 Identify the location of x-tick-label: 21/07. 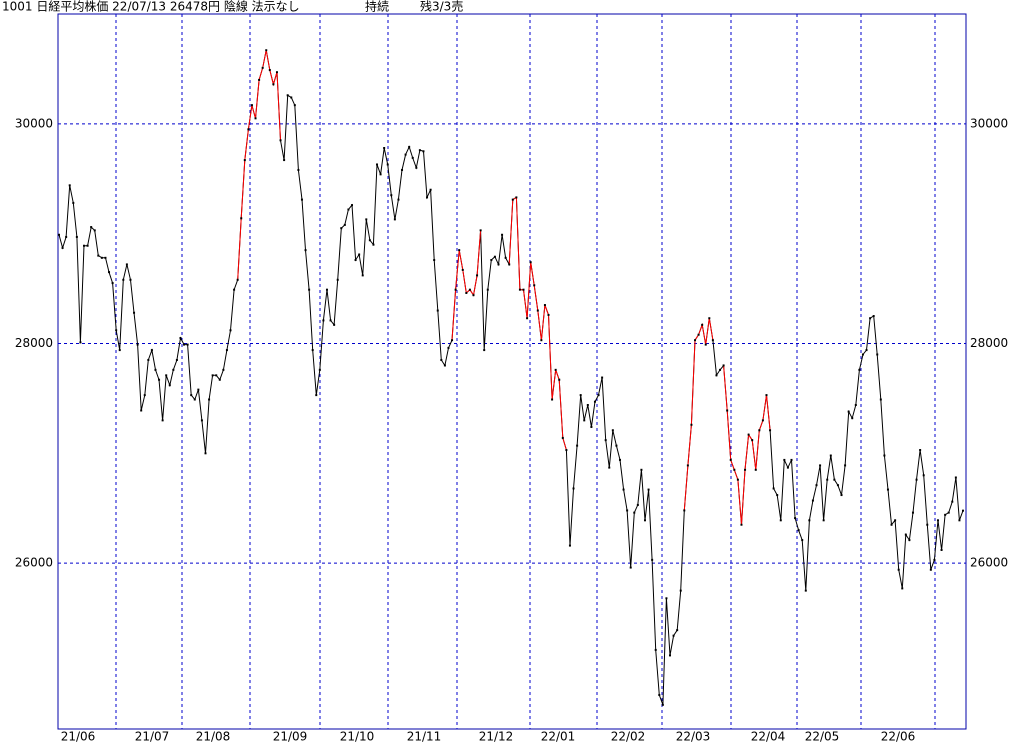
(152, 737).